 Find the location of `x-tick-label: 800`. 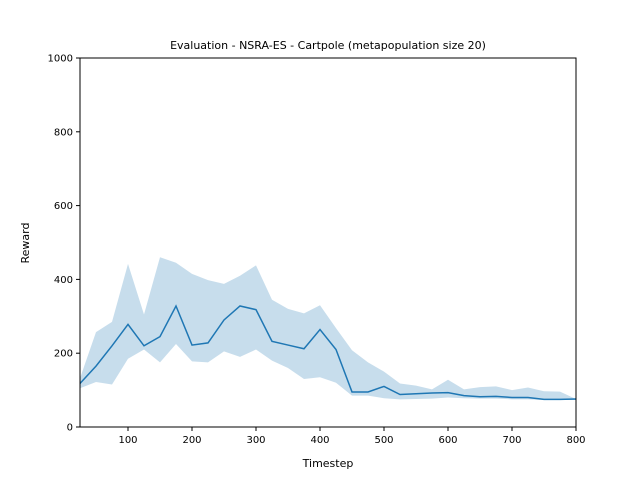

x-tick-label: 800 is located at coordinates (575, 440).